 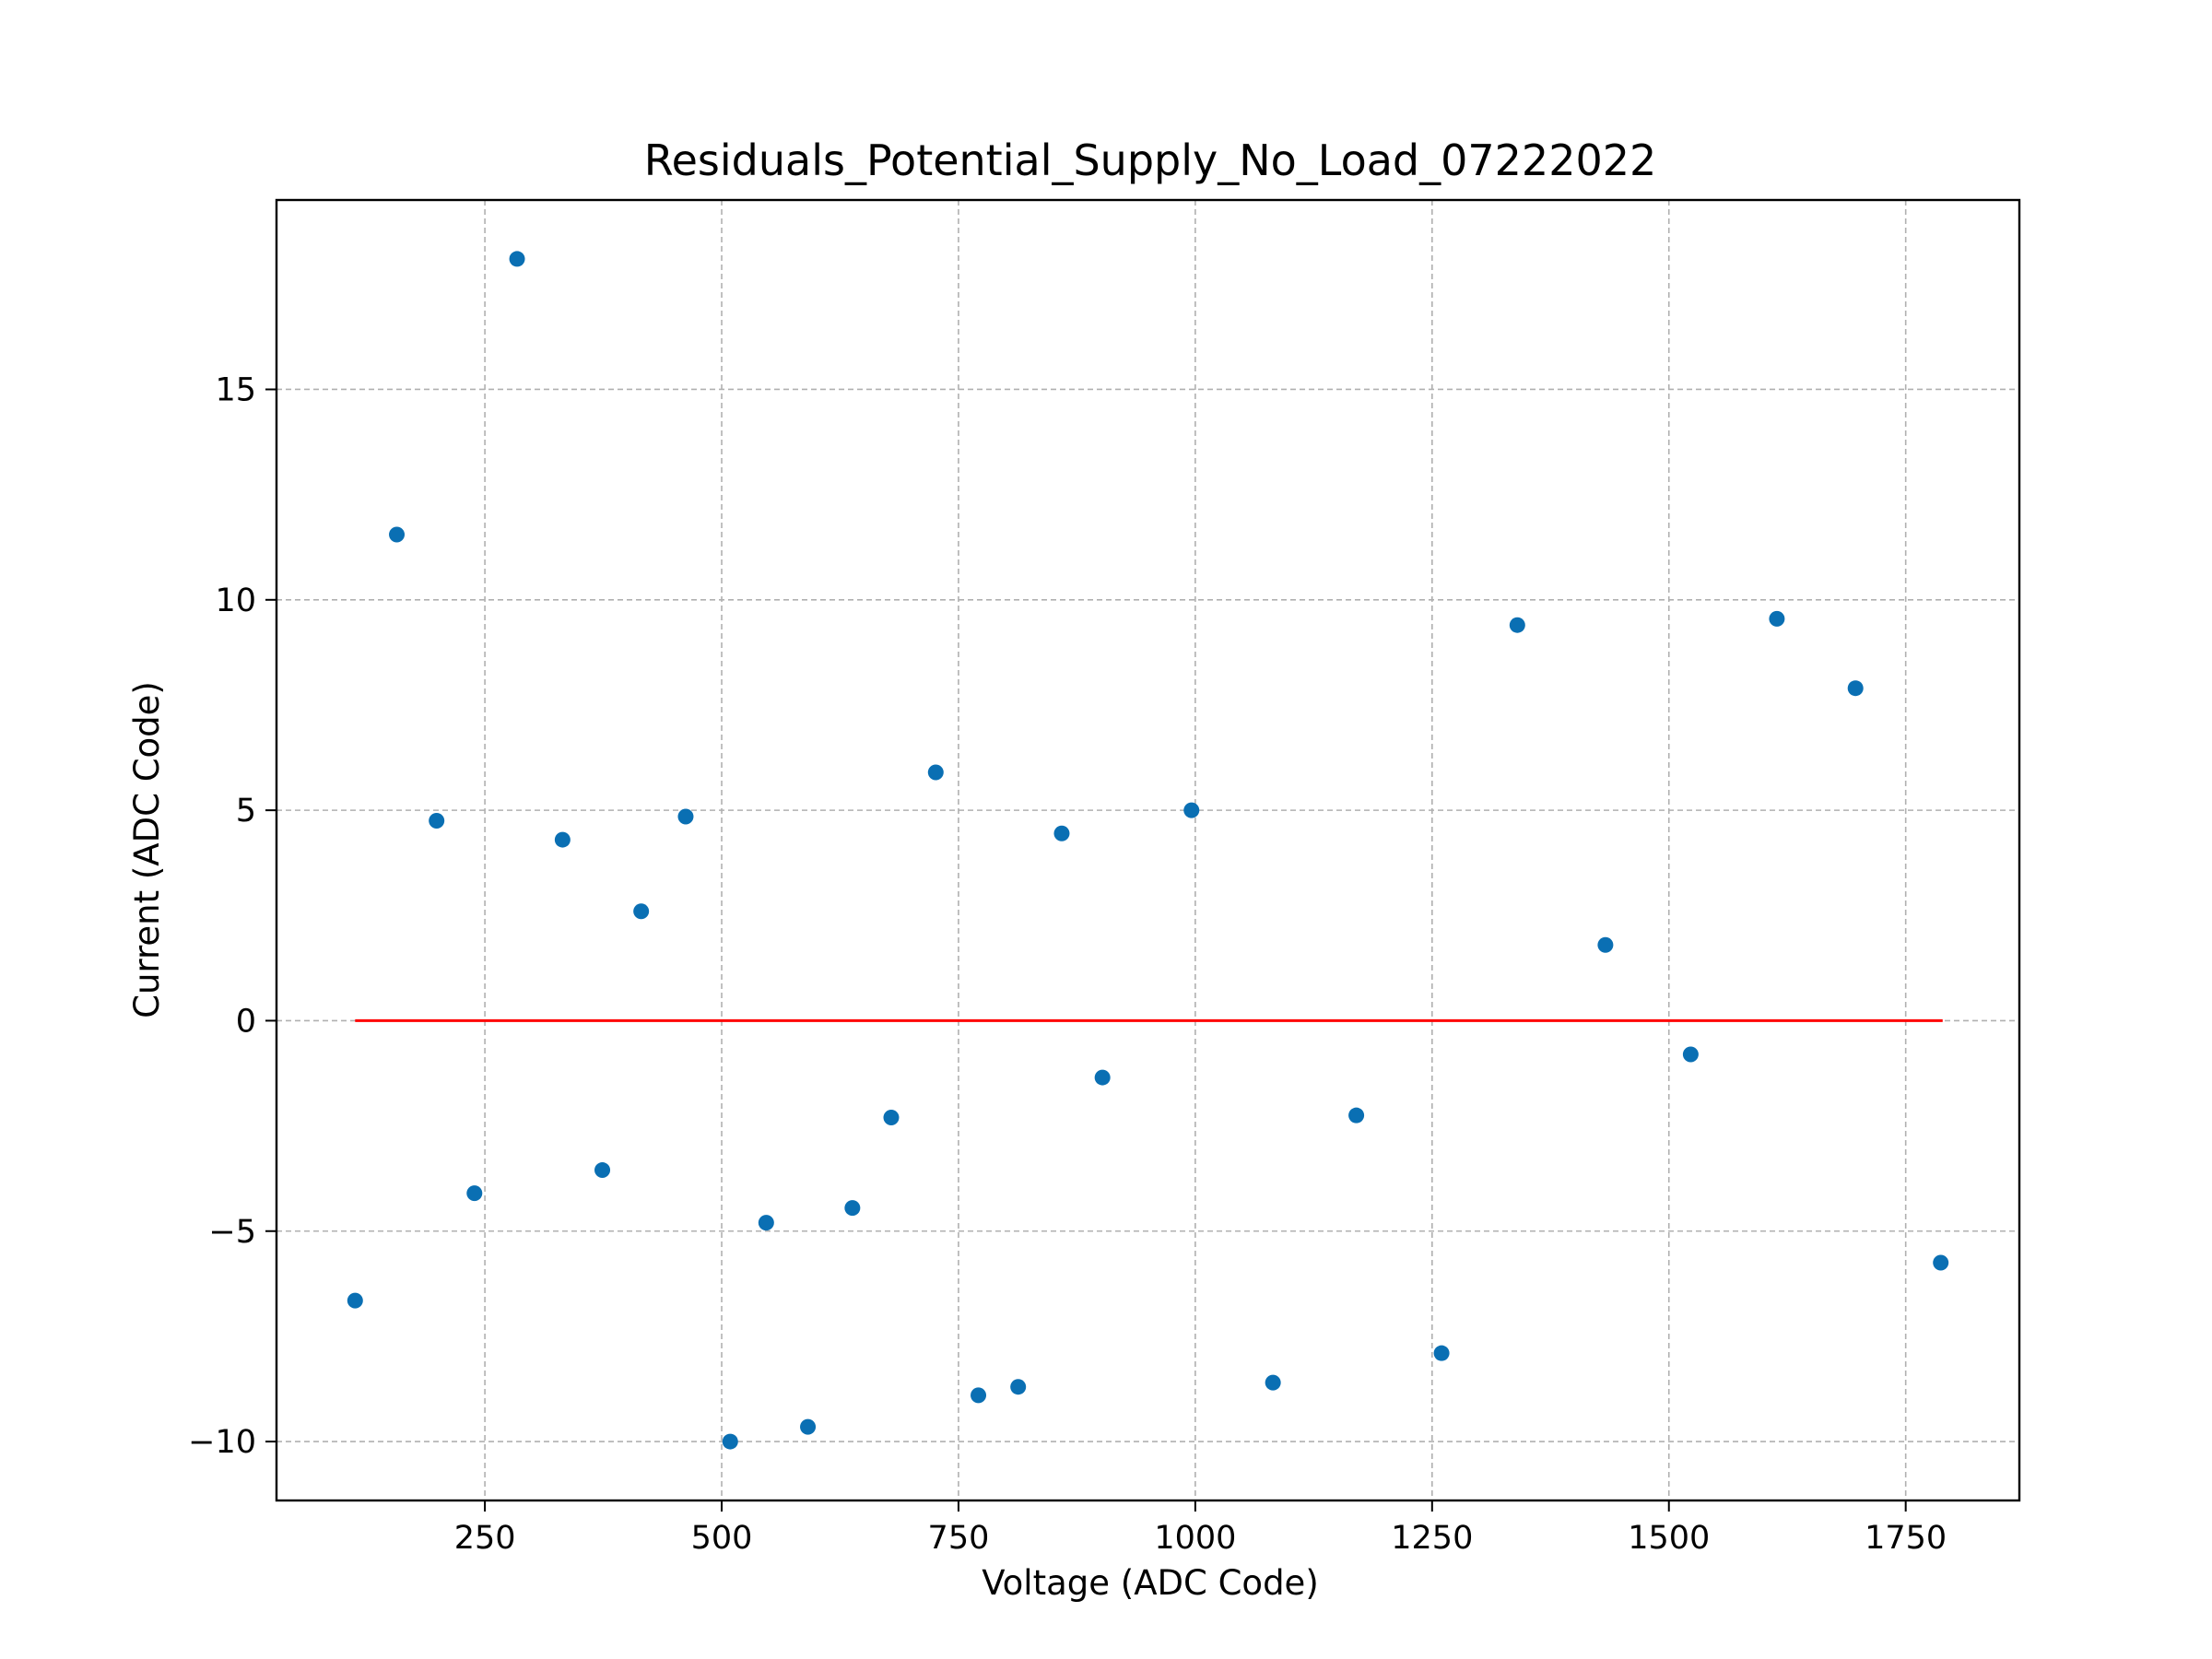 I want to click on x-axis-ticks: 250 500 750 1000 1250 1500 1750, so click(x=1200, y=1528).